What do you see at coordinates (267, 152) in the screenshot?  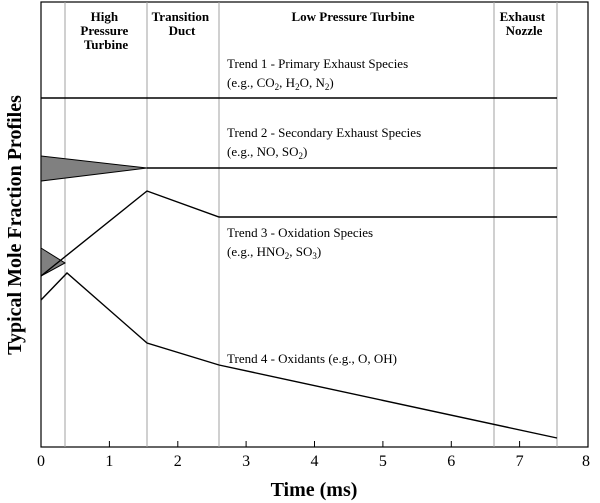 I see `trend2-examples: (e.g., NO, SO2)` at bounding box center [267, 152].